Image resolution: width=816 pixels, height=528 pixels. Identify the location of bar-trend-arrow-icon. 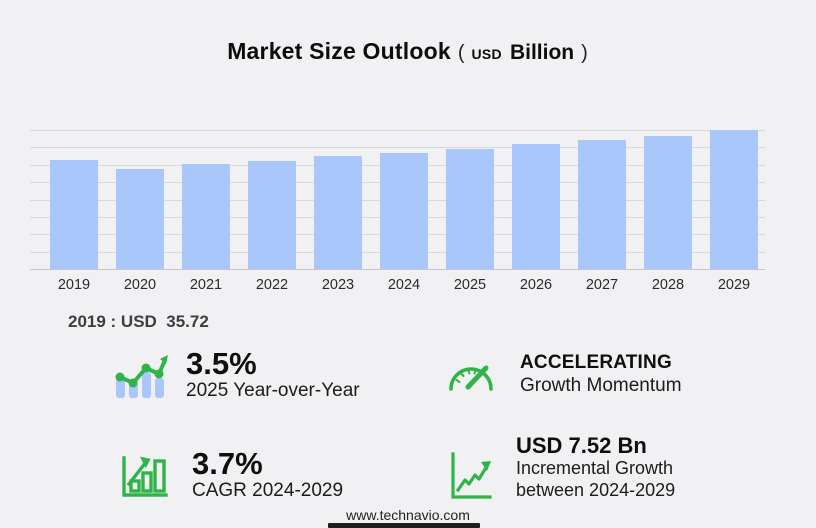
(142, 375).